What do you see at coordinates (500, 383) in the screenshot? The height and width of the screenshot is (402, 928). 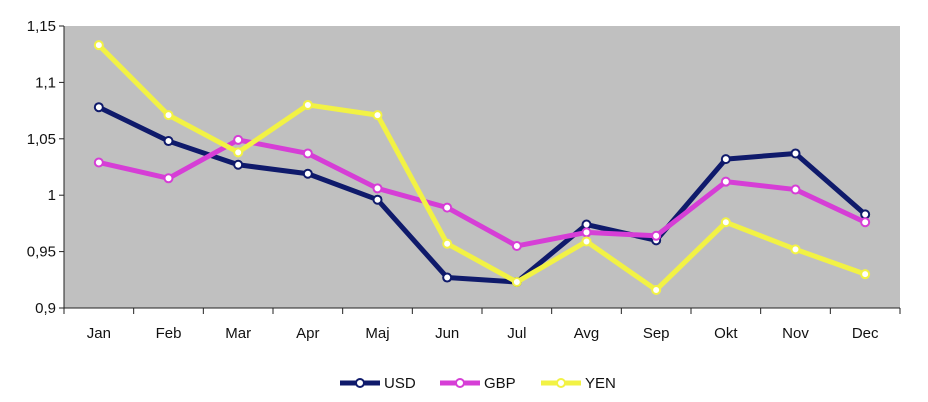 I see `legend-label-gbp: GBP` at bounding box center [500, 383].